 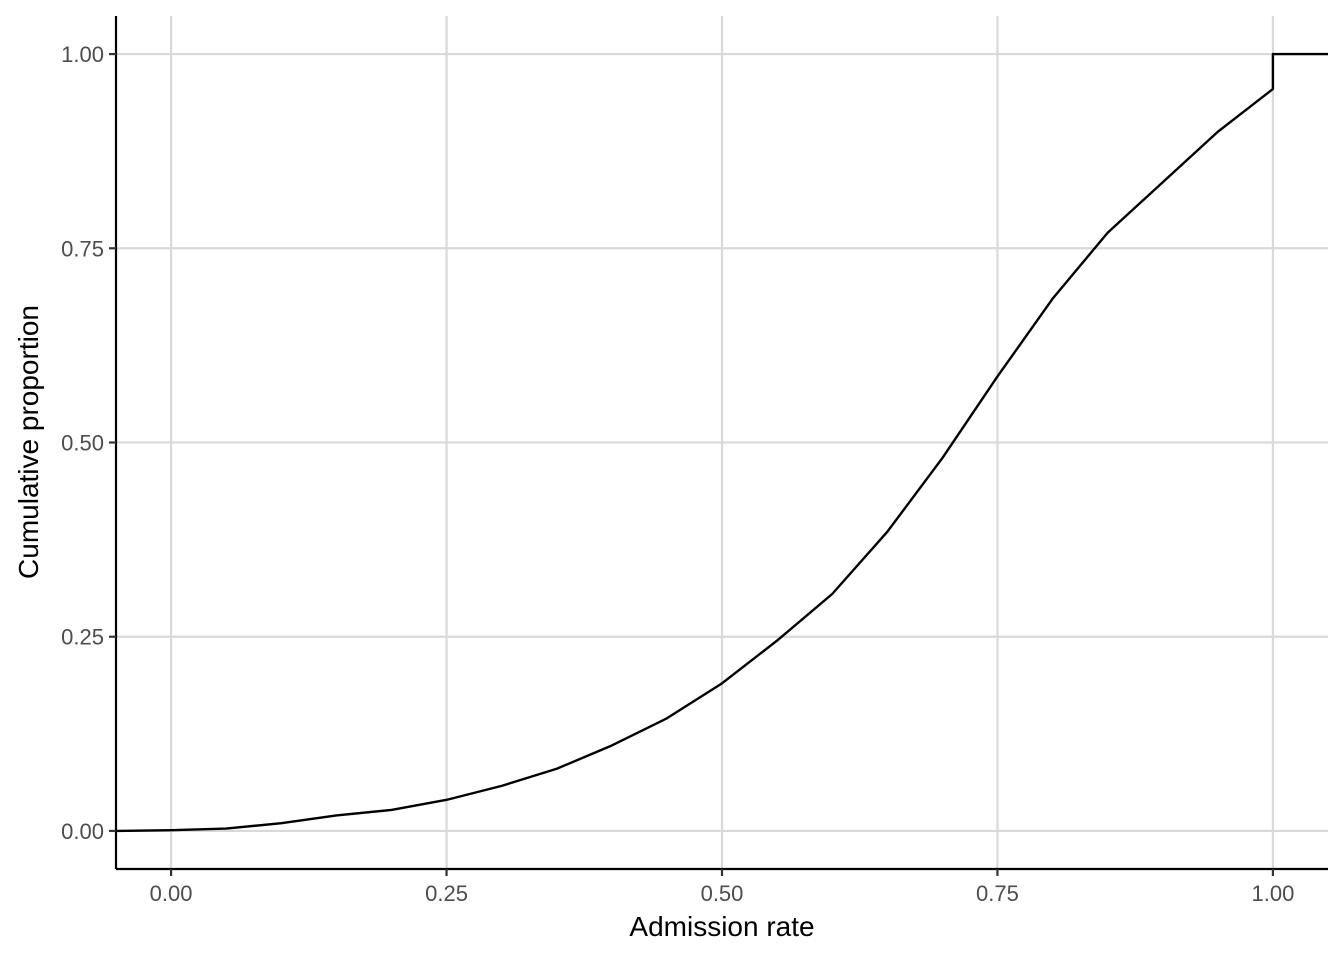 I want to click on y-tick-label: 1.00, so click(x=82, y=54).